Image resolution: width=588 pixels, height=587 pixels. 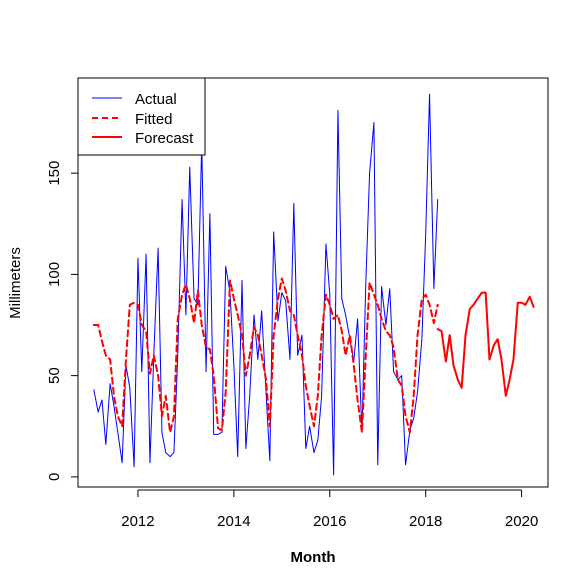 I want to click on series-line-forecast, so click(x=485, y=344).